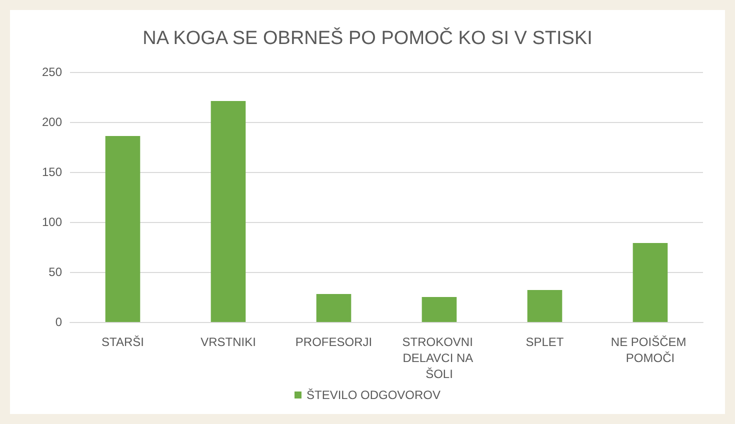 The image size is (735, 424). What do you see at coordinates (55, 272) in the screenshot?
I see `y-tick-label: 50` at bounding box center [55, 272].